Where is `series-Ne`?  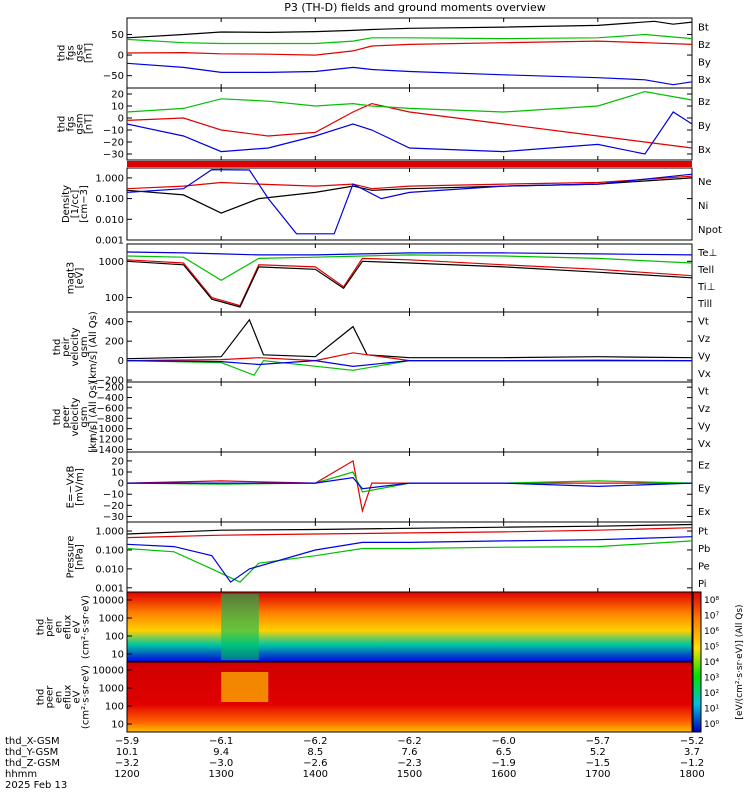
series-Ne is located at coordinates (409, 182).